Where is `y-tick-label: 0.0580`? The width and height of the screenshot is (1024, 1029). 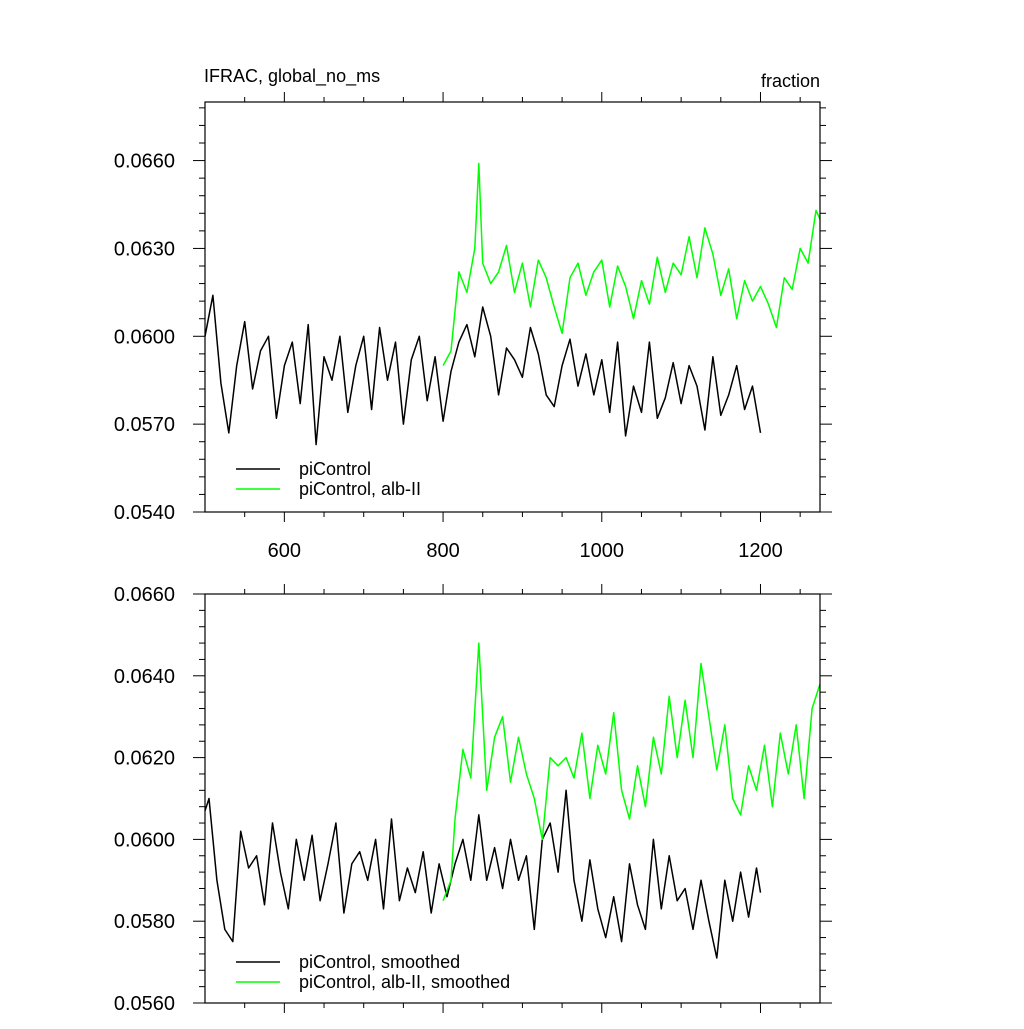 y-tick-label: 0.0580 is located at coordinates (144, 922).